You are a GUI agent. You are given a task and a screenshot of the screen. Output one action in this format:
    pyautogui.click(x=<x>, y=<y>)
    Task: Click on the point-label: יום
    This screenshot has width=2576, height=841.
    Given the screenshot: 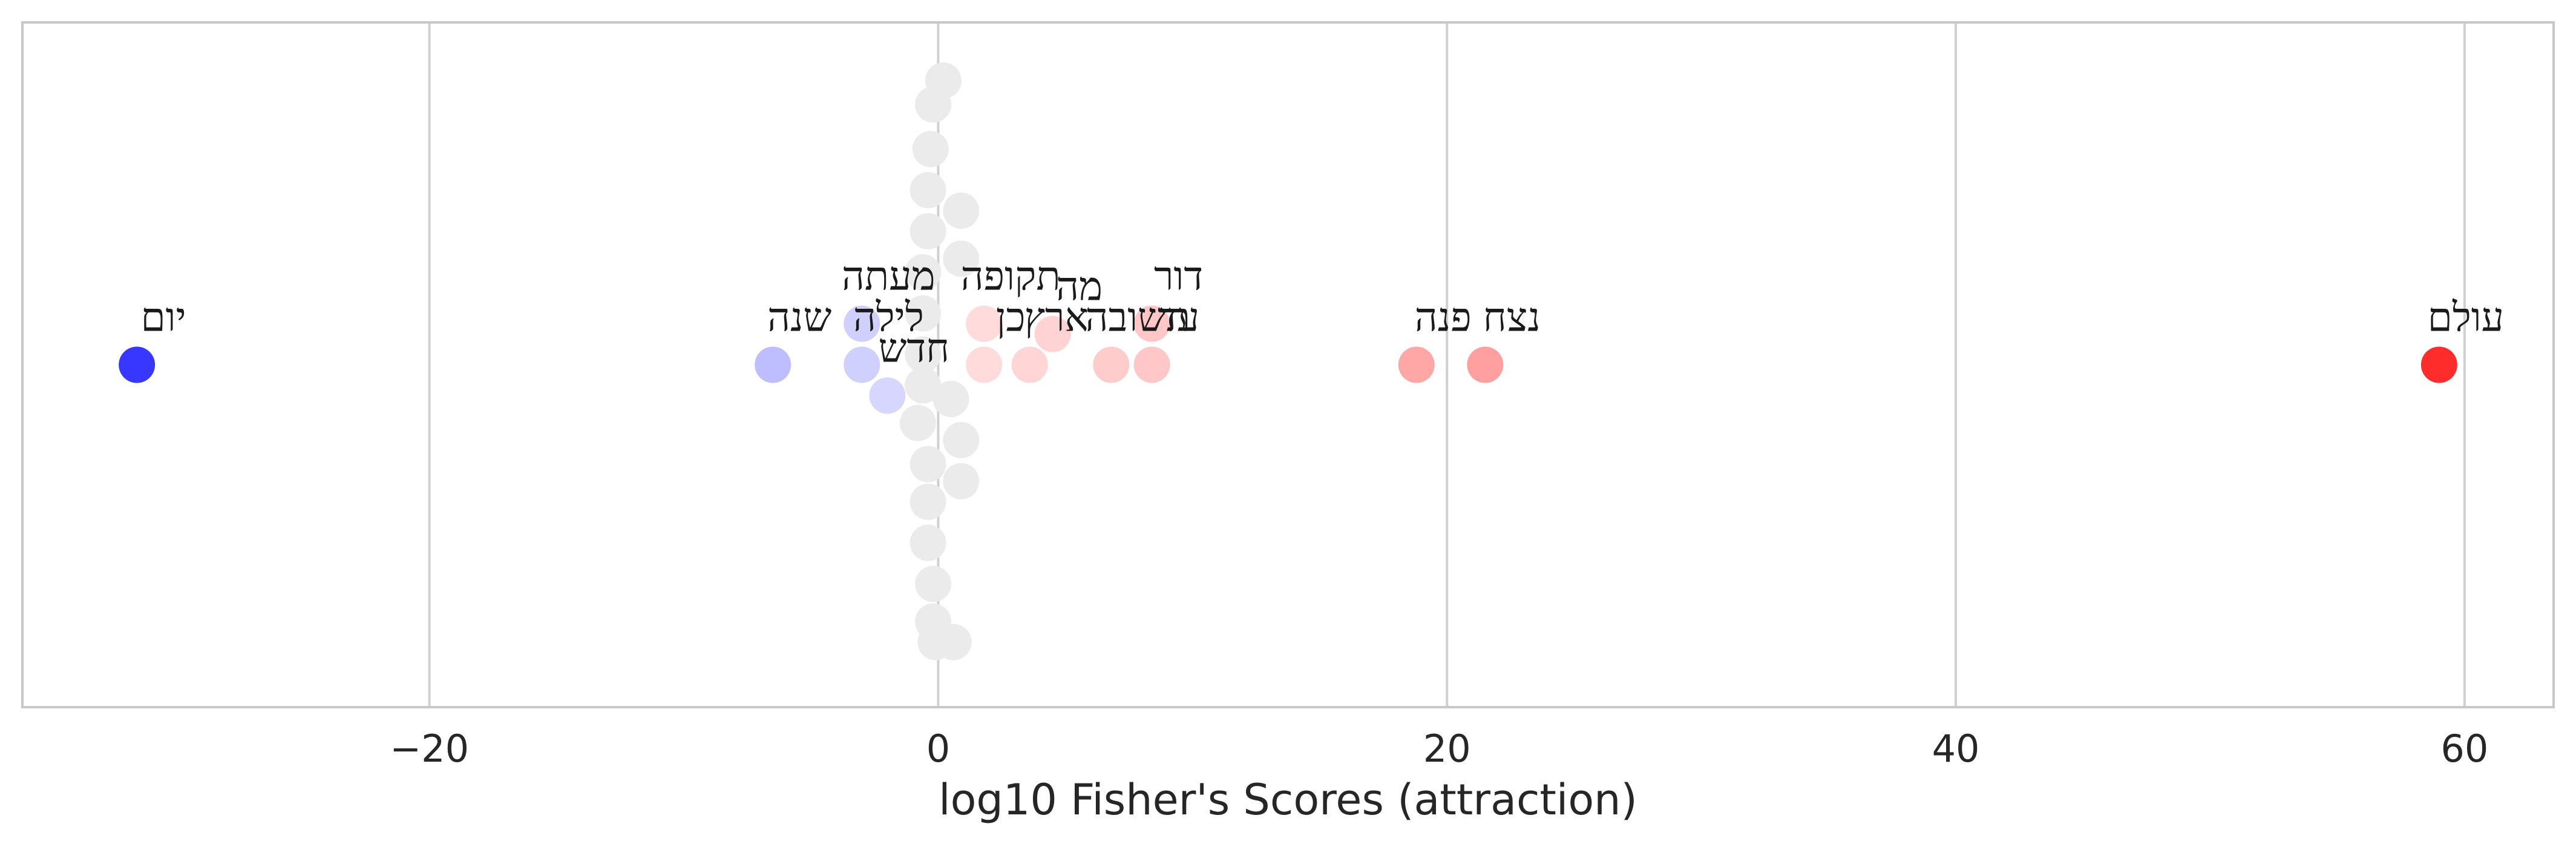 What is the action you would take?
    pyautogui.click(x=163, y=317)
    